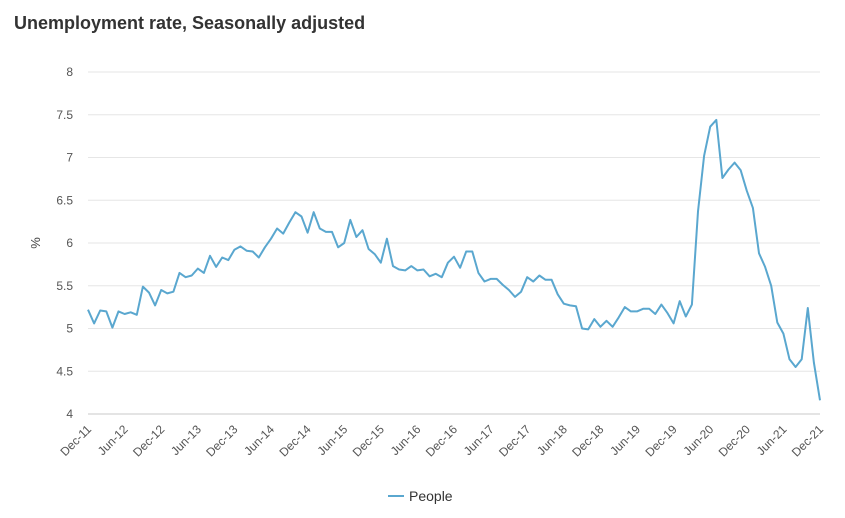  I want to click on y-axis-ticks: 4 4.5 5 5.5 6 6.5 7 7.5 8, so click(64, 243).